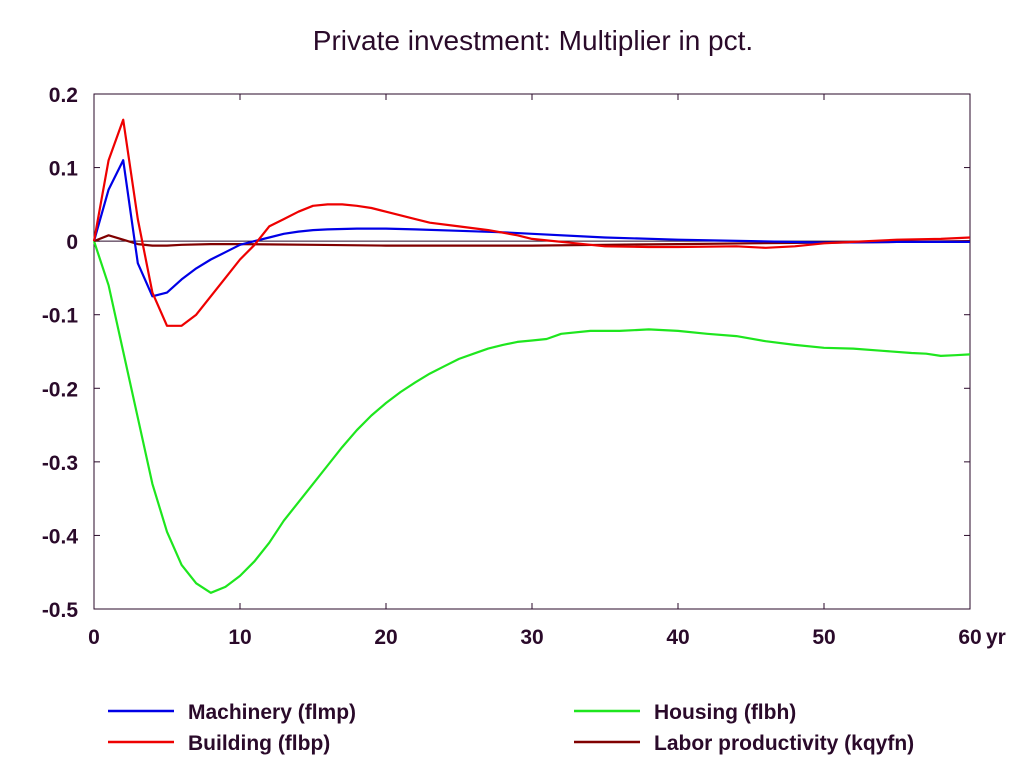 Image resolution: width=1024 pixels, height=778 pixels. Describe the element at coordinates (72, 242) in the screenshot. I see `y-tick-label: 0` at that location.